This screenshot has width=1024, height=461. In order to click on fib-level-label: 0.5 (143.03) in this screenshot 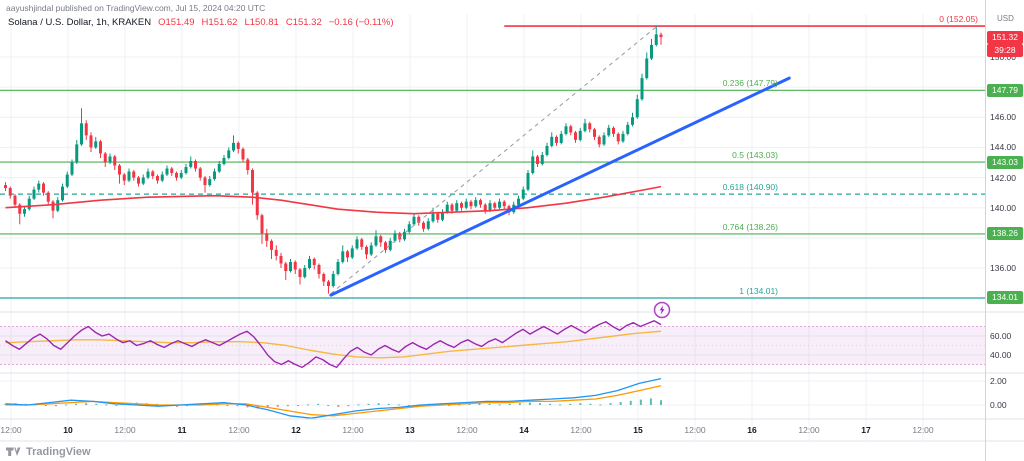, I will do `click(755, 155)`.